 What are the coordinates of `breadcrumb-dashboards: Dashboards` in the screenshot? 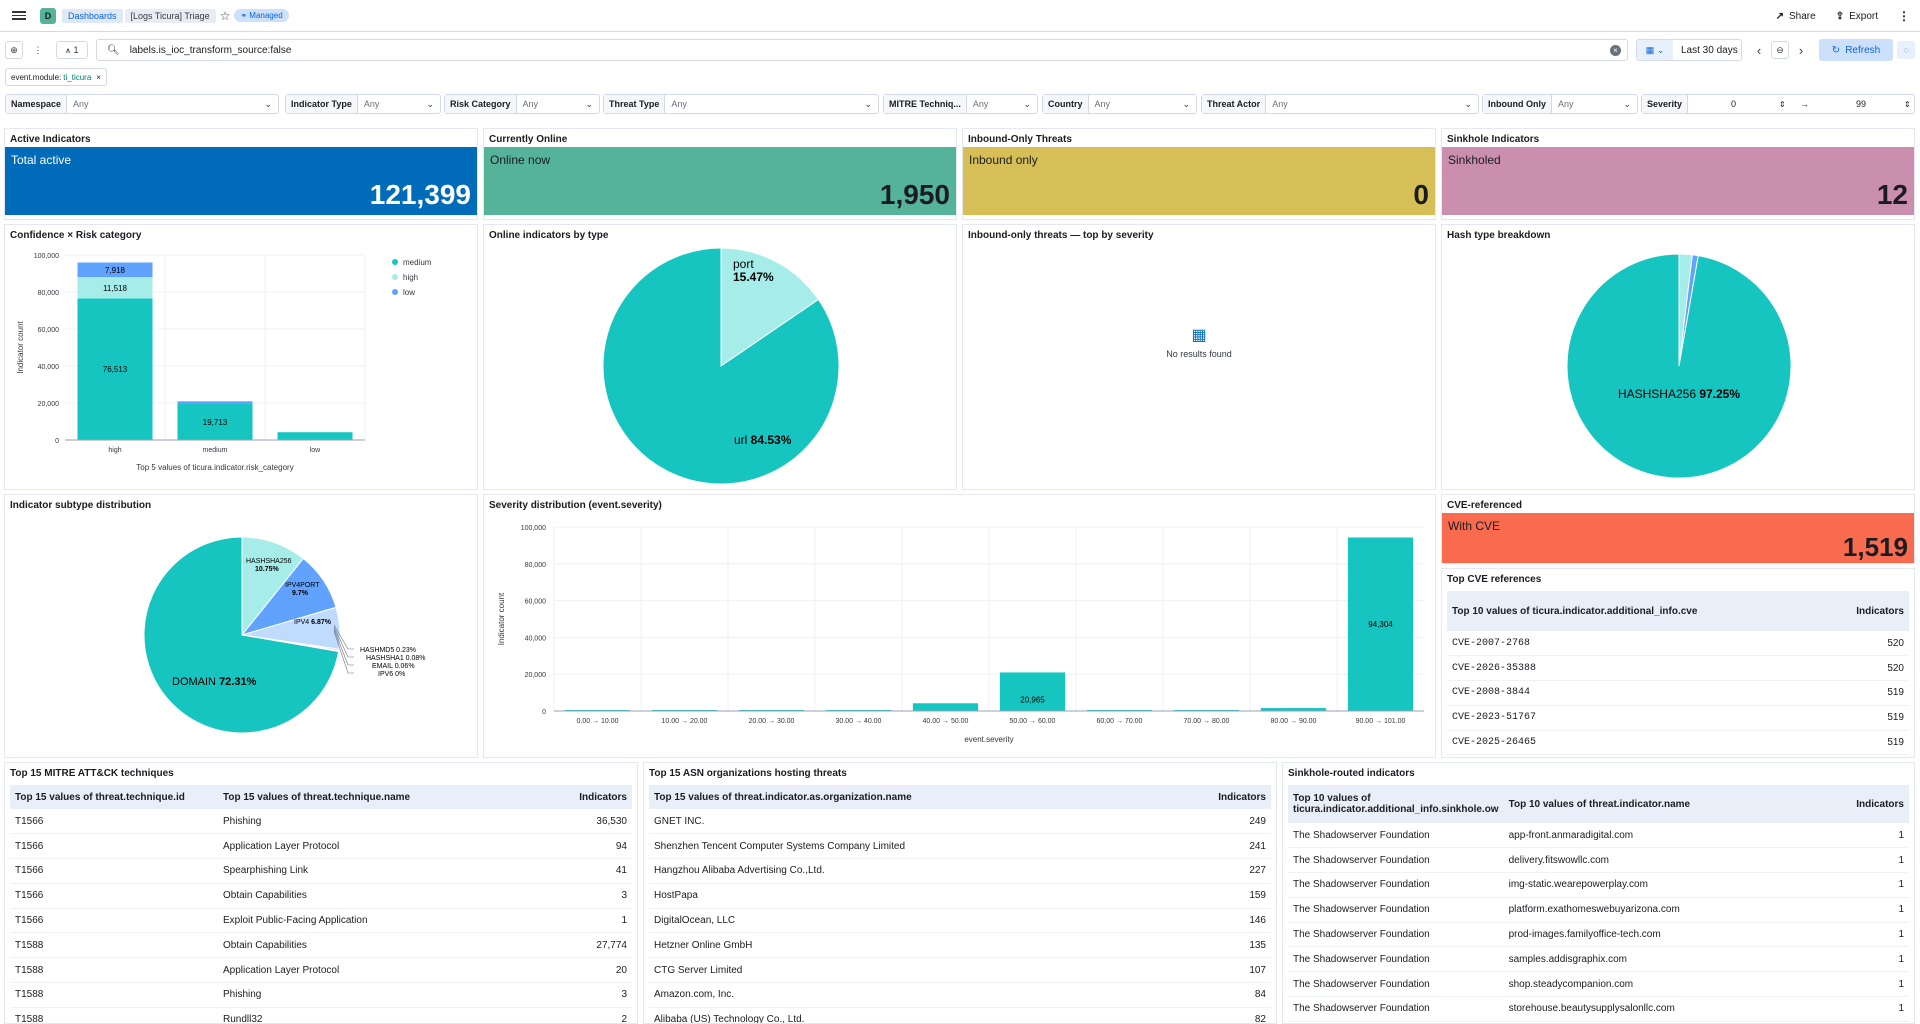 It's located at (92, 15).